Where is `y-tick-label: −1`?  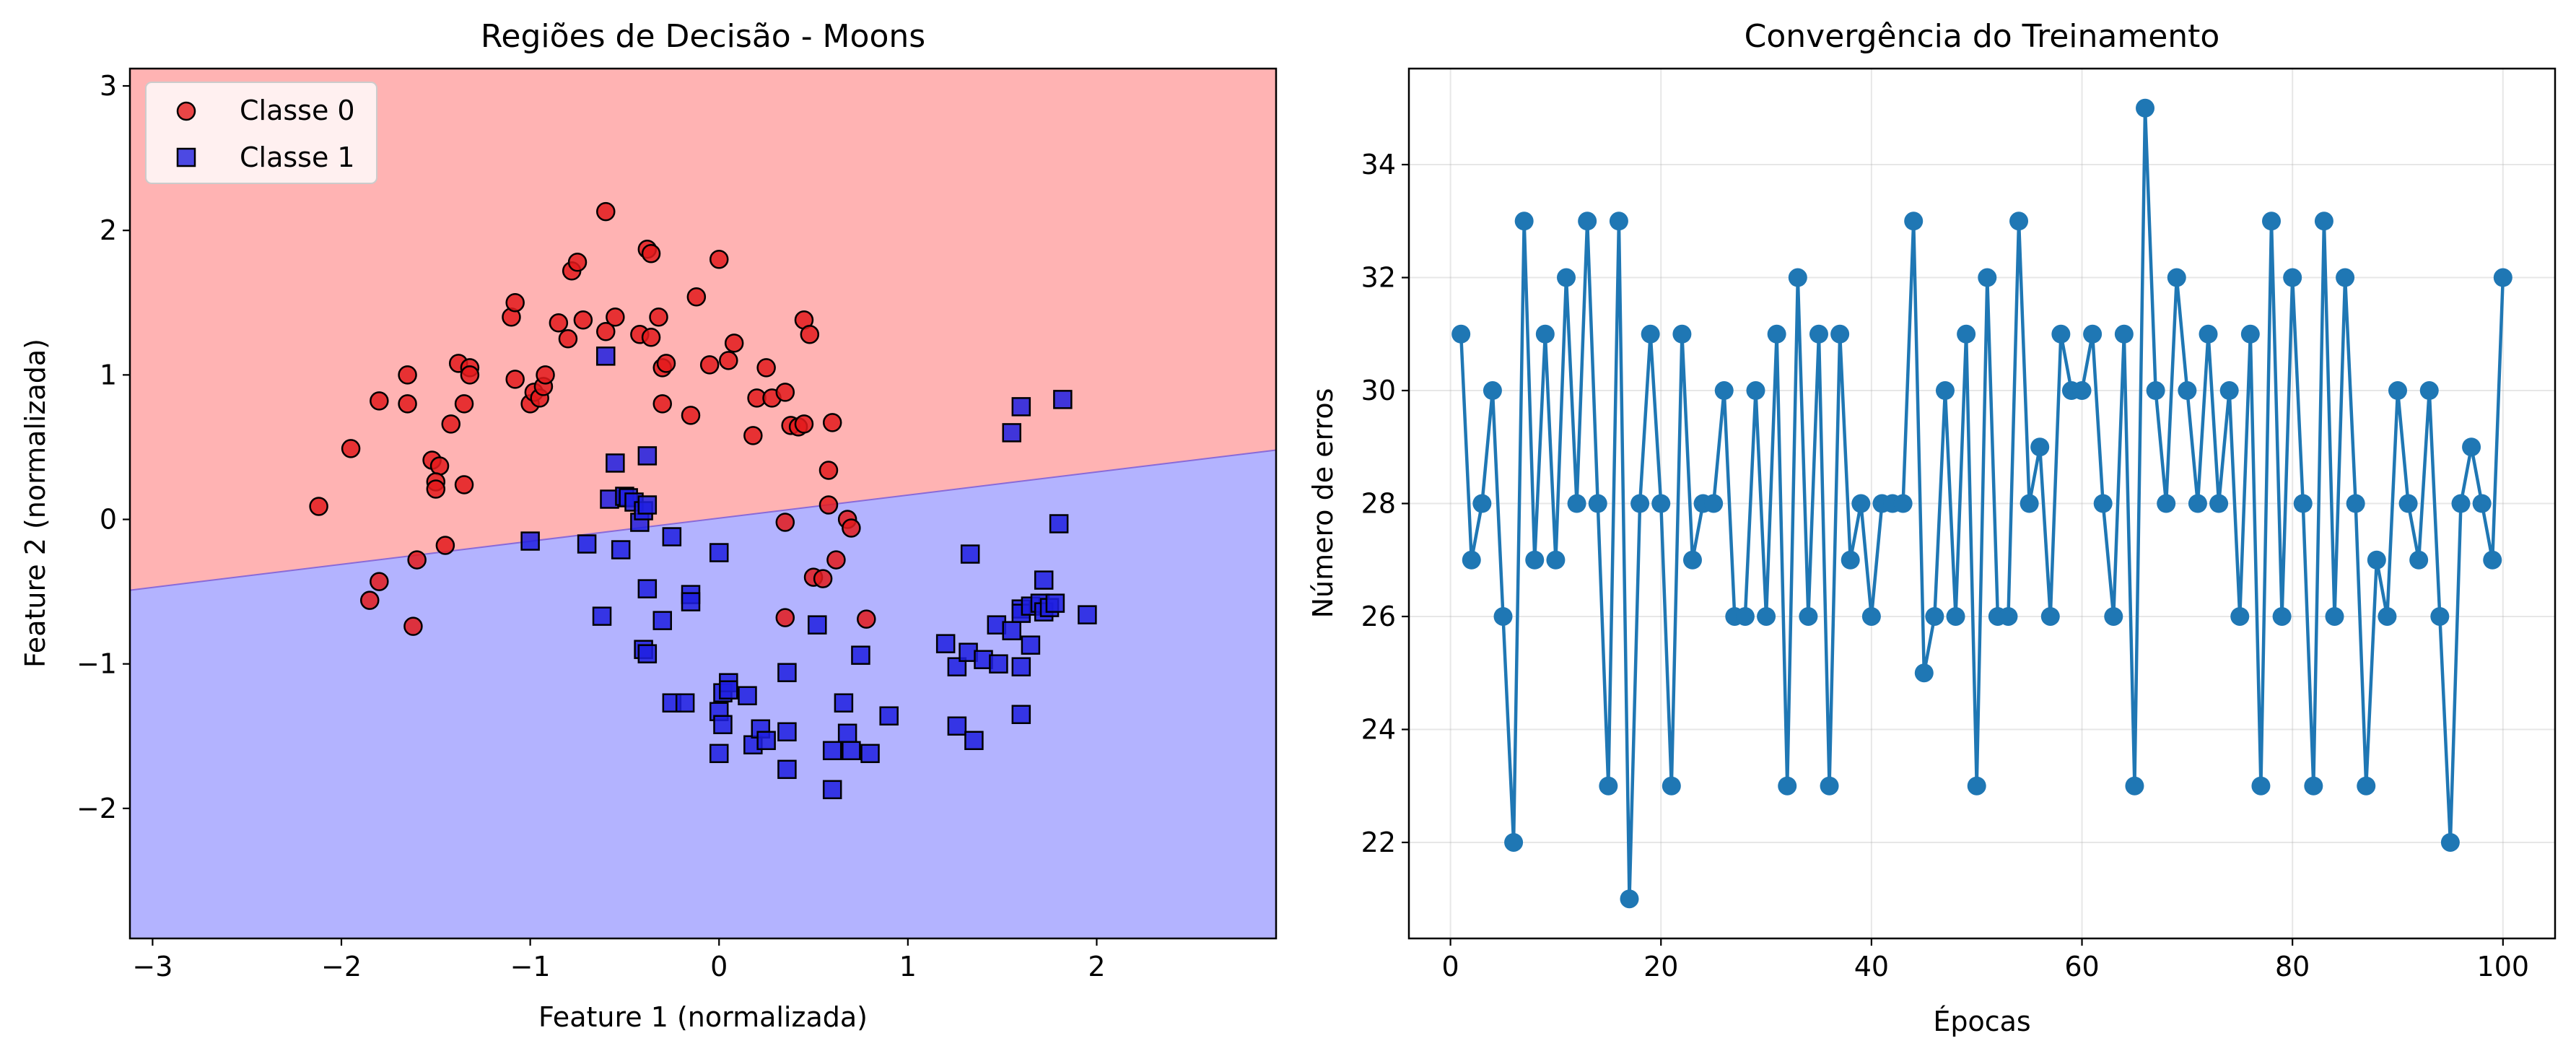 y-tick-label: −1 is located at coordinates (97, 664).